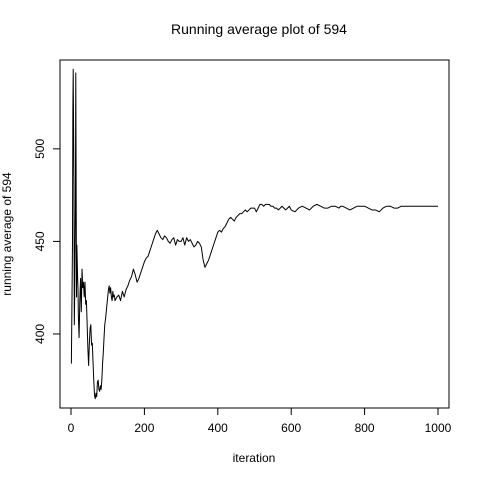 This screenshot has height=485, width=480. What do you see at coordinates (254, 458) in the screenshot?
I see `x-axis-label: iteration` at bounding box center [254, 458].